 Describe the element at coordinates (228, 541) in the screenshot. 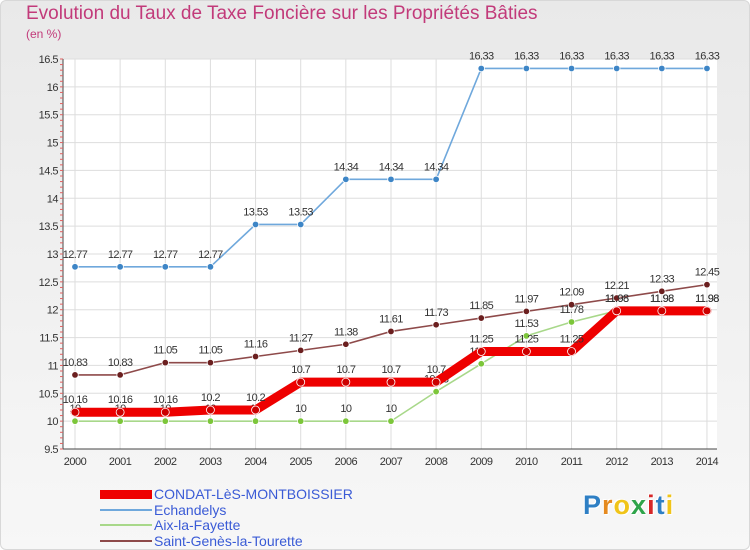

I see `legend-label: Saint-Genès-la-Tourette` at that location.